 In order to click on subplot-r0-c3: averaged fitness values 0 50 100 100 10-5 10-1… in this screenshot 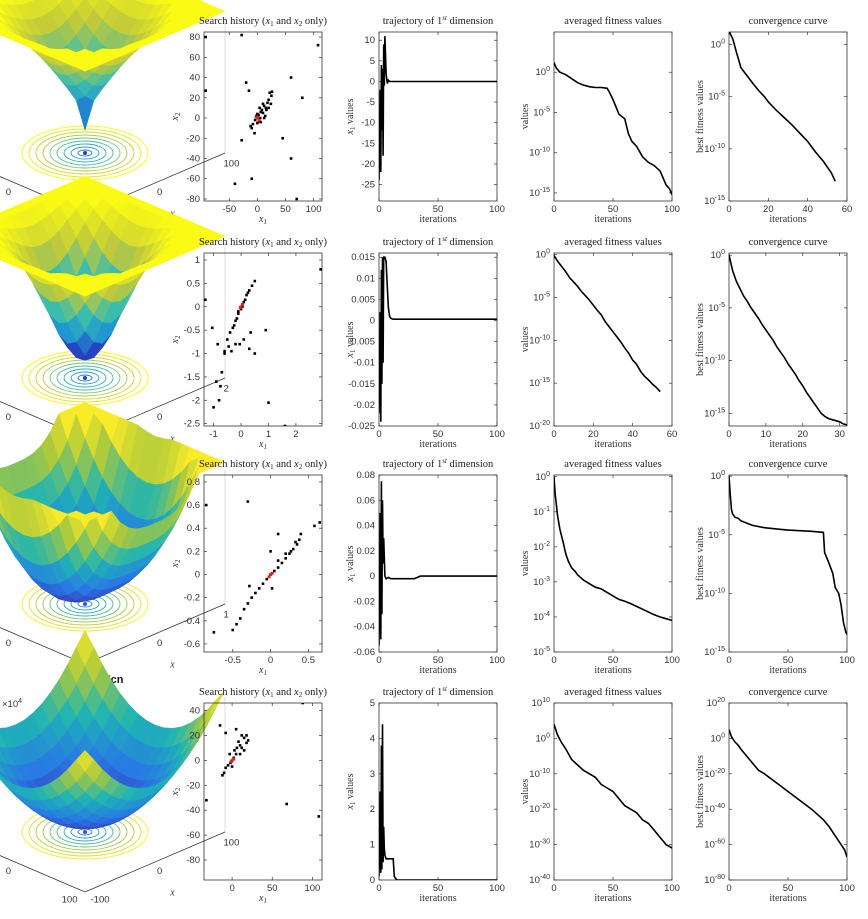, I will do `click(600, 120)`.